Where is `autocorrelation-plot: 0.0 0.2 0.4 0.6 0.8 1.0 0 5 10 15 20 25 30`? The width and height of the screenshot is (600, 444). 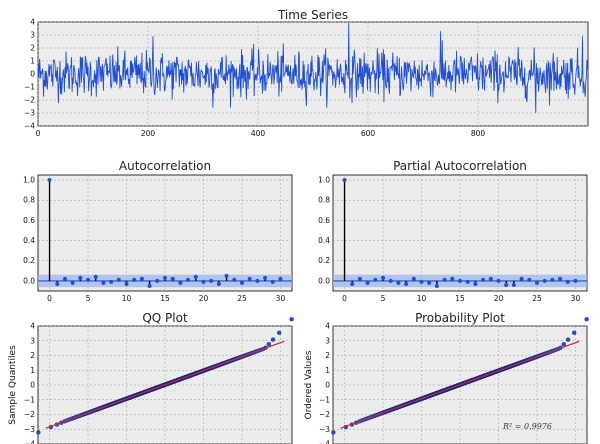
autocorrelation-plot: 0.0 0.2 0.4 0.6 0.8 1.0 0 5 10 15 20 25 30 is located at coordinates (157, 239).